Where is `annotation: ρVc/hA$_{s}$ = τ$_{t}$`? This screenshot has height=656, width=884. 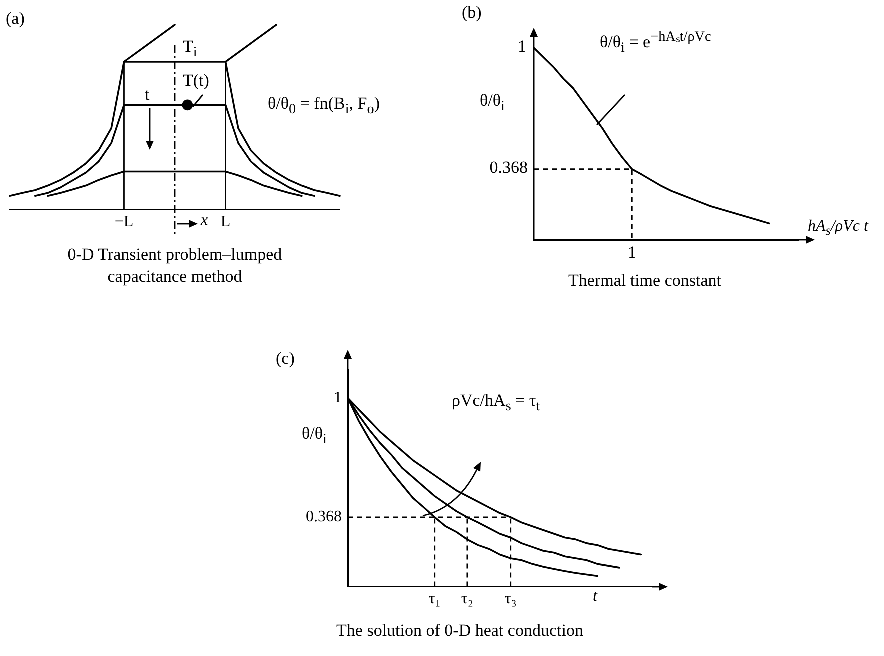 annotation: ρVc/hA$_{s}$ = τ$_{t}$ is located at coordinates (496, 403).